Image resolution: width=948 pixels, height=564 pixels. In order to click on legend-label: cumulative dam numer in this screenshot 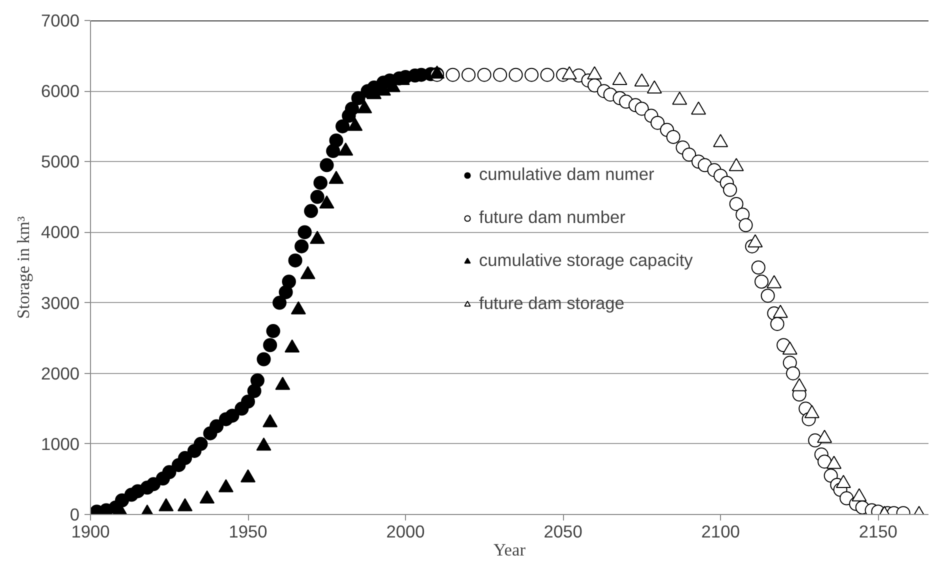, I will do `click(566, 174)`.